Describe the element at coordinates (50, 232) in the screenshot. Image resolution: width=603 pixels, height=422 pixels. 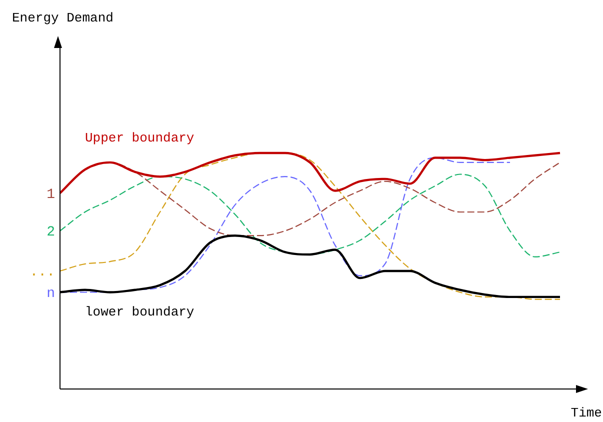
I see `series-label: 2` at that location.